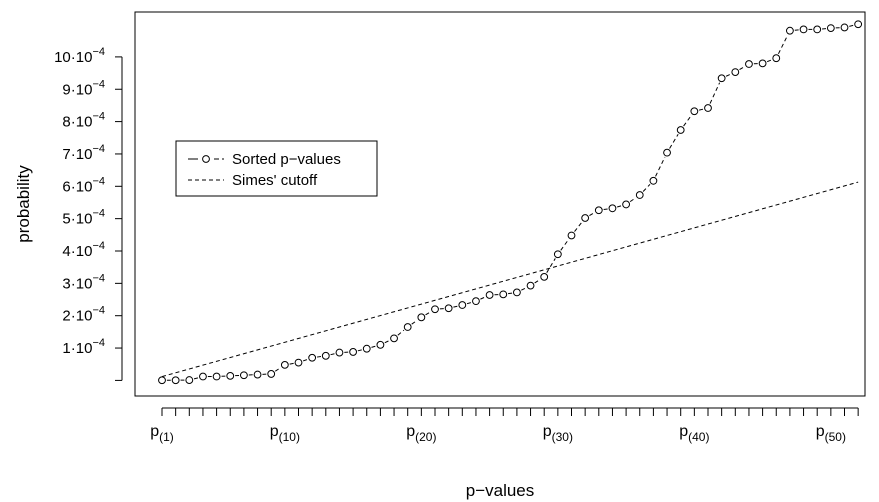 The height and width of the screenshot is (502, 879). Describe the element at coordinates (83, 315) in the screenshot. I see `y-tick-label: 2·10⁻⁴` at that location.